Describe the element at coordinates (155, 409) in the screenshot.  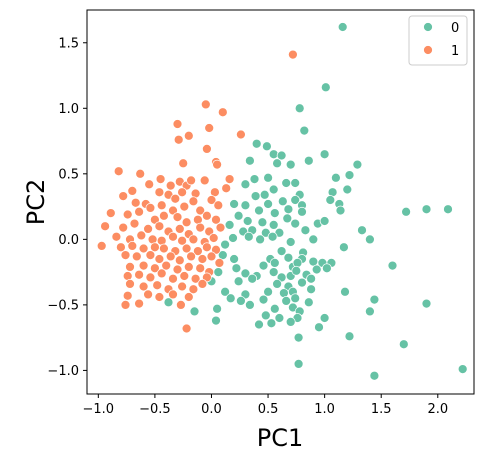
I see `x-tick-label: −0.5` at that location.